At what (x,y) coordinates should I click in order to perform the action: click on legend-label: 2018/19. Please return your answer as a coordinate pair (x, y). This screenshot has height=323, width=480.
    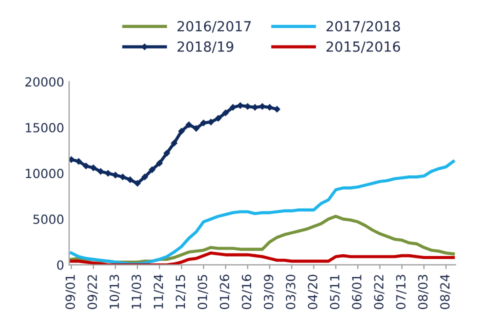
    Looking at the image, I should click on (206, 47).